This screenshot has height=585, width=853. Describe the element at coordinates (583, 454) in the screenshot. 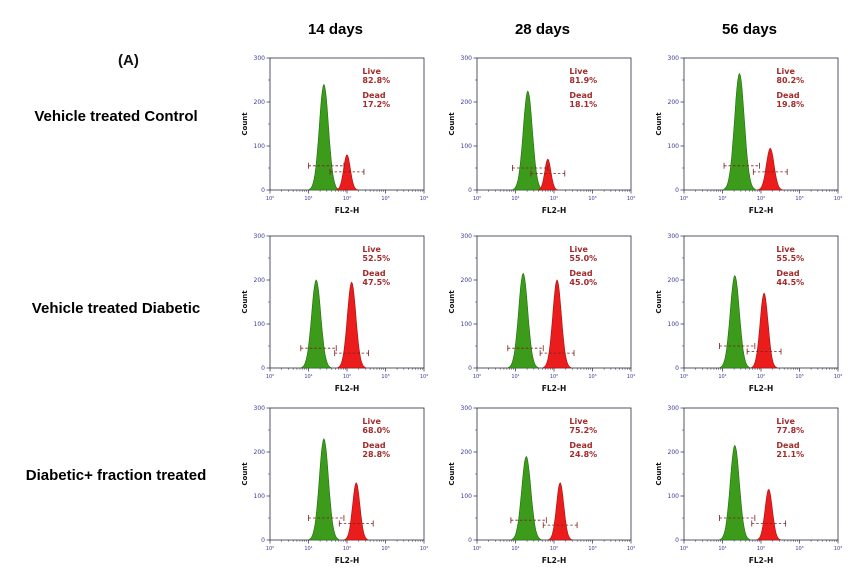

I see `dead-percentage: 24.8%` at that location.